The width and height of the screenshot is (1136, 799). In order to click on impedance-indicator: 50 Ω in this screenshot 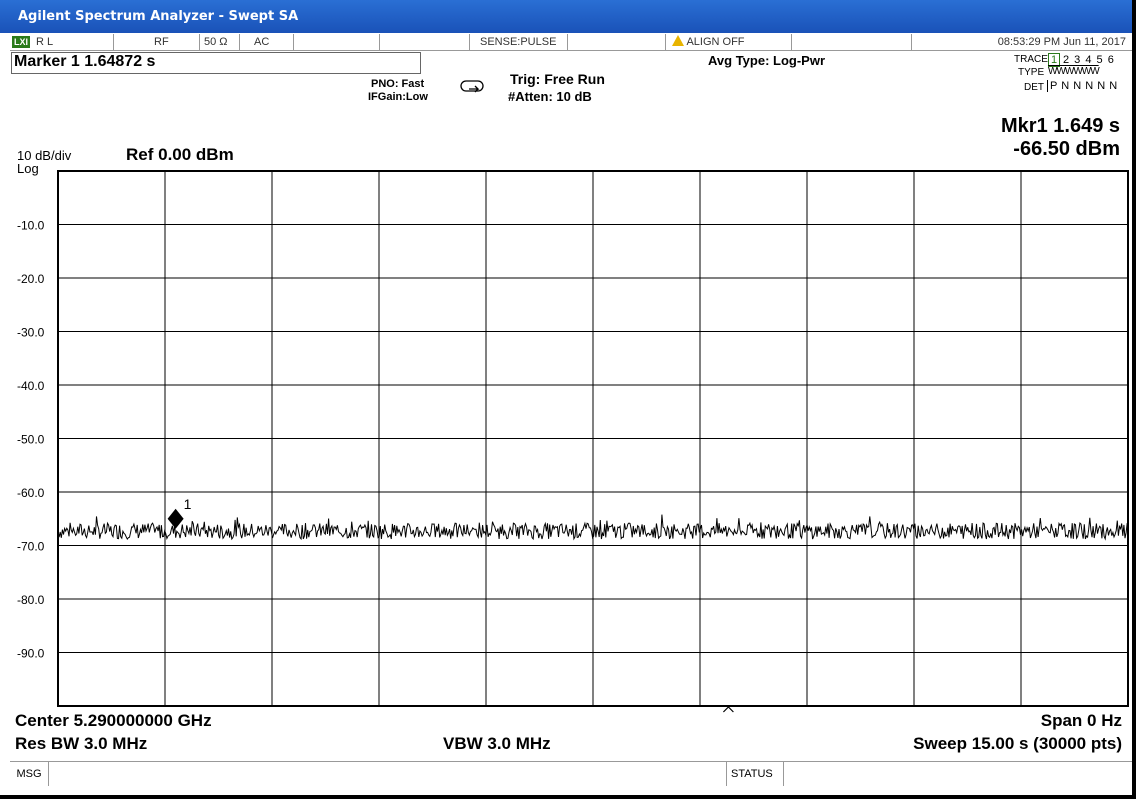, I will do `click(220, 42)`.